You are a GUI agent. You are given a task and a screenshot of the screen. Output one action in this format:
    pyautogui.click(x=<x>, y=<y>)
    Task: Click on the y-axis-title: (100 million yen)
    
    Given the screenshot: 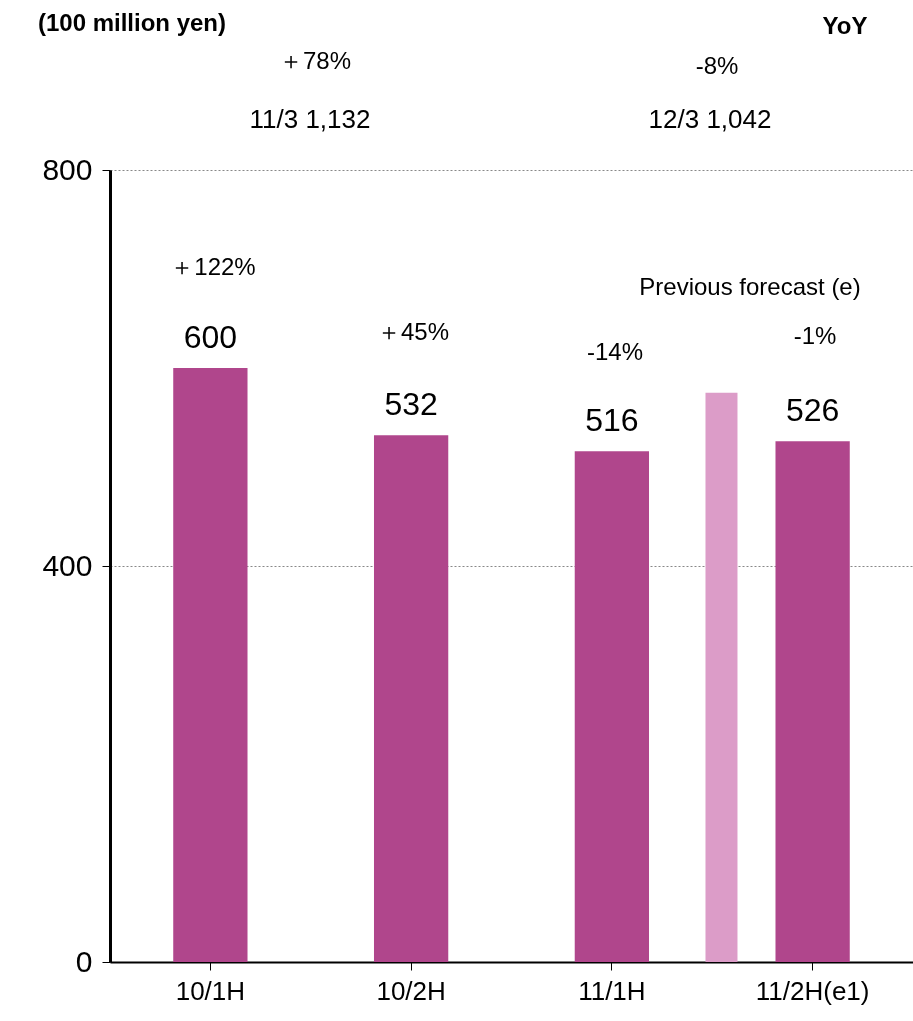 What is the action you would take?
    pyautogui.click(x=132, y=22)
    